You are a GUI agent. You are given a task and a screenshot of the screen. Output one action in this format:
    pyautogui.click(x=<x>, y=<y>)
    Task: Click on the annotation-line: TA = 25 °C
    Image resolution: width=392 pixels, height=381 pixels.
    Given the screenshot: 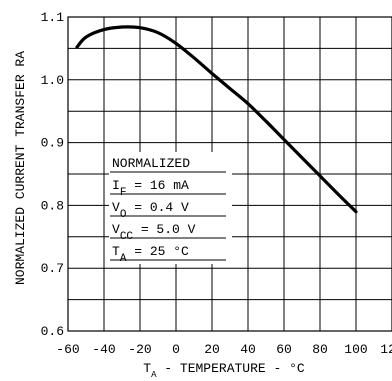 What is the action you would take?
    pyautogui.click(x=150, y=254)
    